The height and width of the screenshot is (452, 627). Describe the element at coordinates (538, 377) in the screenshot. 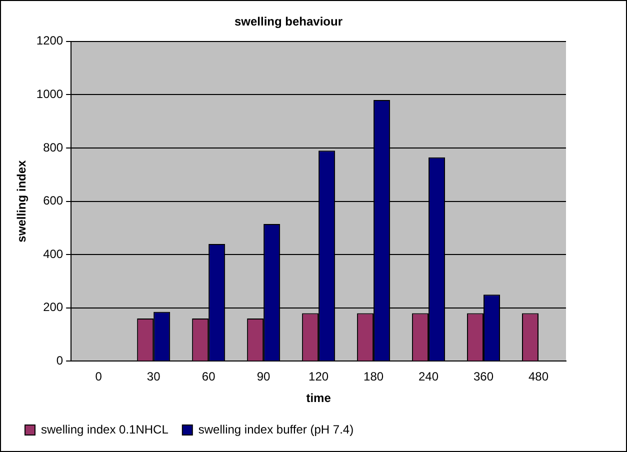

I see `x-tick-label: 480` at that location.